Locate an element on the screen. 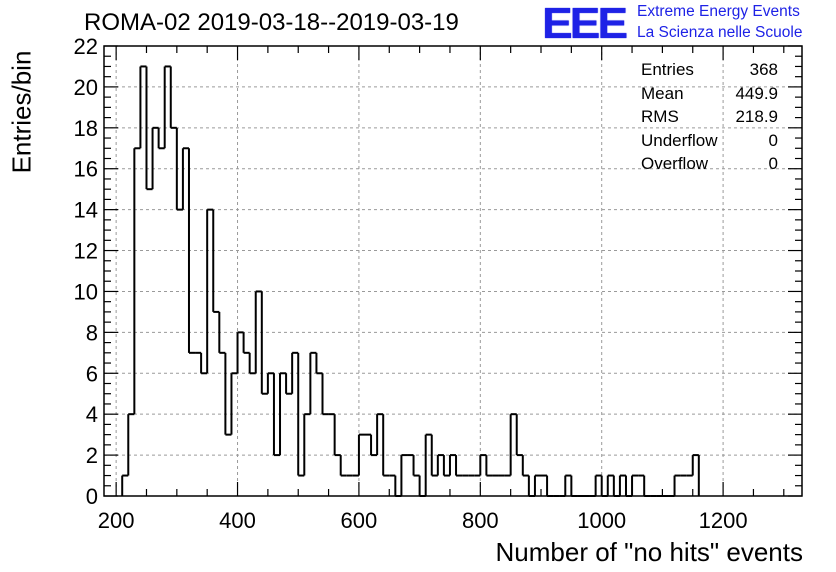 This screenshot has height=572, width=836. y-tick-label: 0 is located at coordinates (92, 496).